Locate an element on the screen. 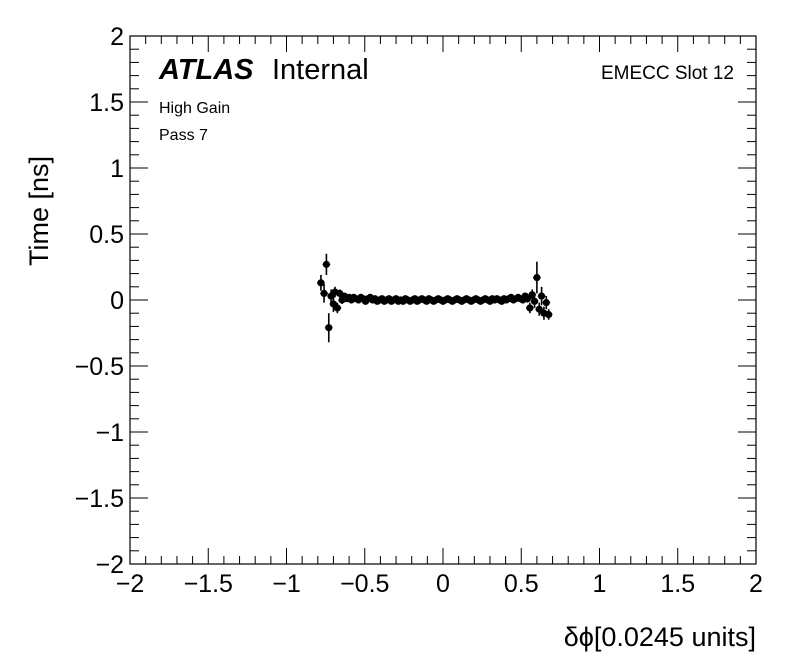  atlas-label: ATLAS is located at coordinates (206, 70).